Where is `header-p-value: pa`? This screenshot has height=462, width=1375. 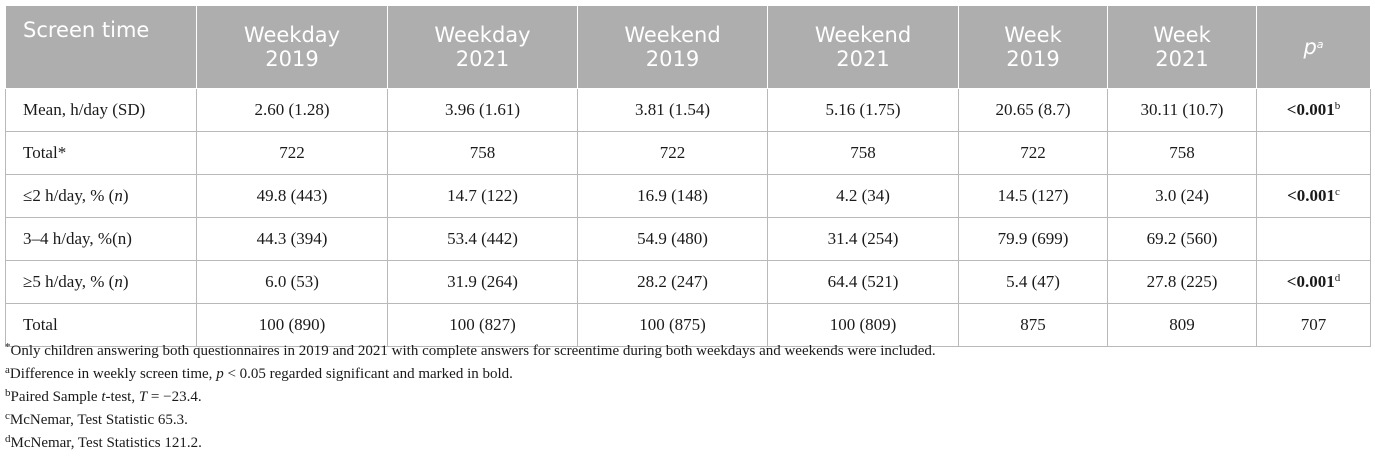 header-p-value: pa is located at coordinates (1313, 47).